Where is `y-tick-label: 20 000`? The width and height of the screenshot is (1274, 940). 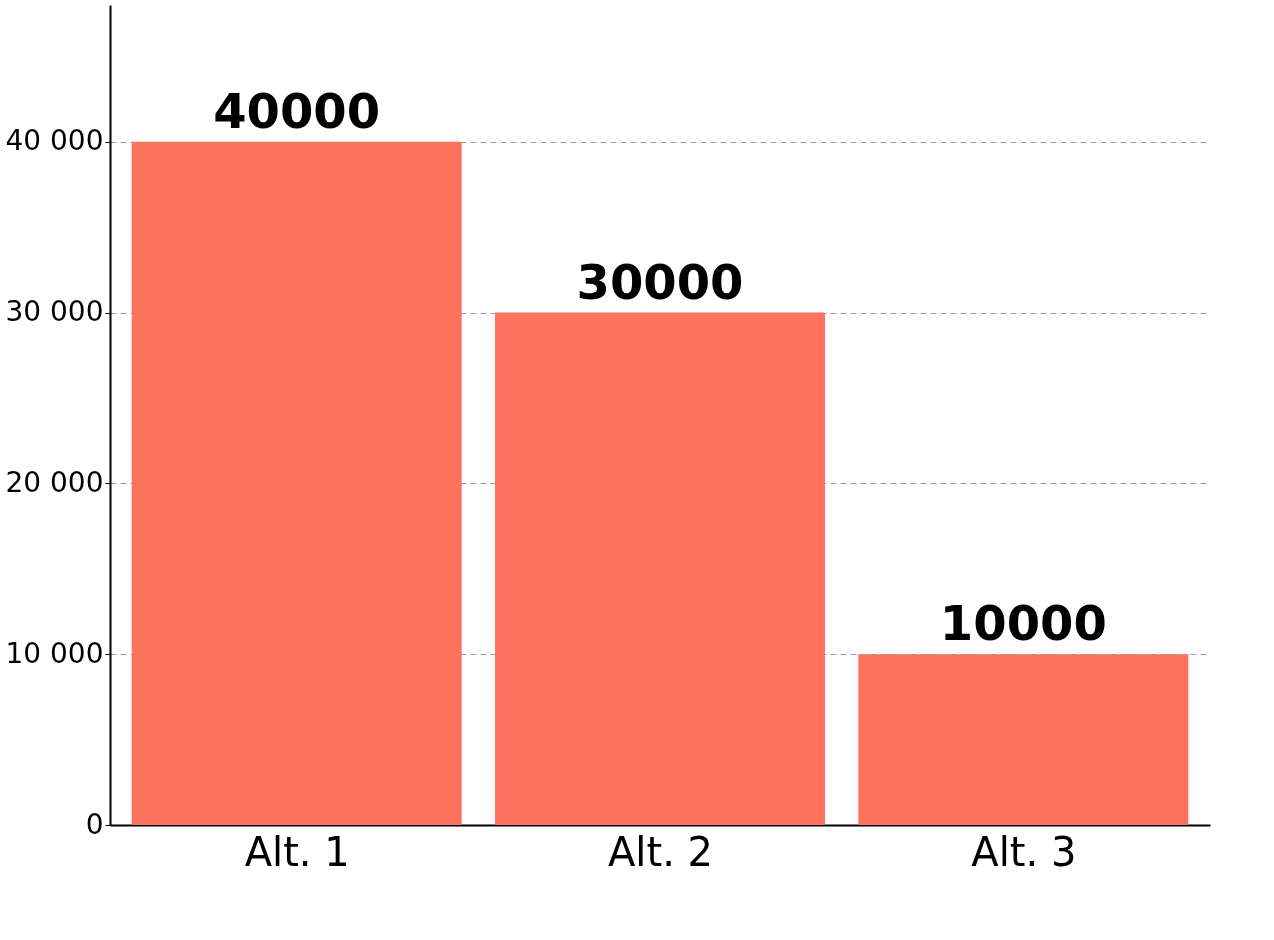 y-tick-label: 20 000 is located at coordinates (54, 482).